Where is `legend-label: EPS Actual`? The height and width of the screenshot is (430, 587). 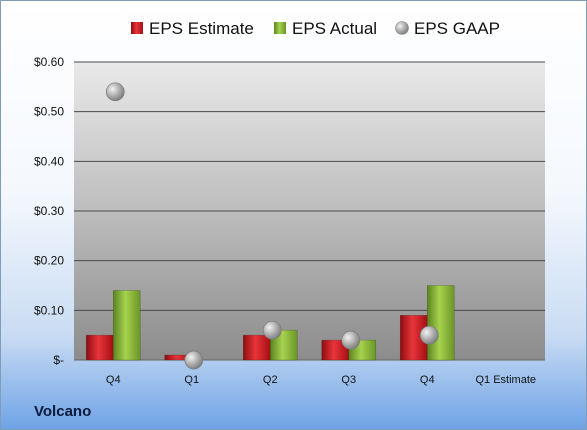 legend-label: EPS Actual is located at coordinates (334, 28).